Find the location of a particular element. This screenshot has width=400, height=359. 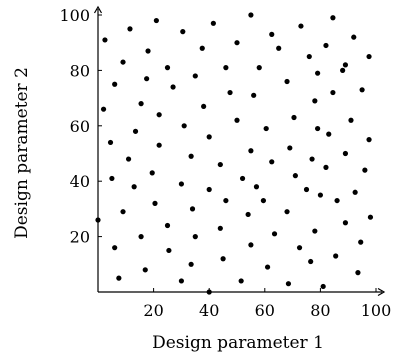

x-tick-label: 40 is located at coordinates (209, 310).